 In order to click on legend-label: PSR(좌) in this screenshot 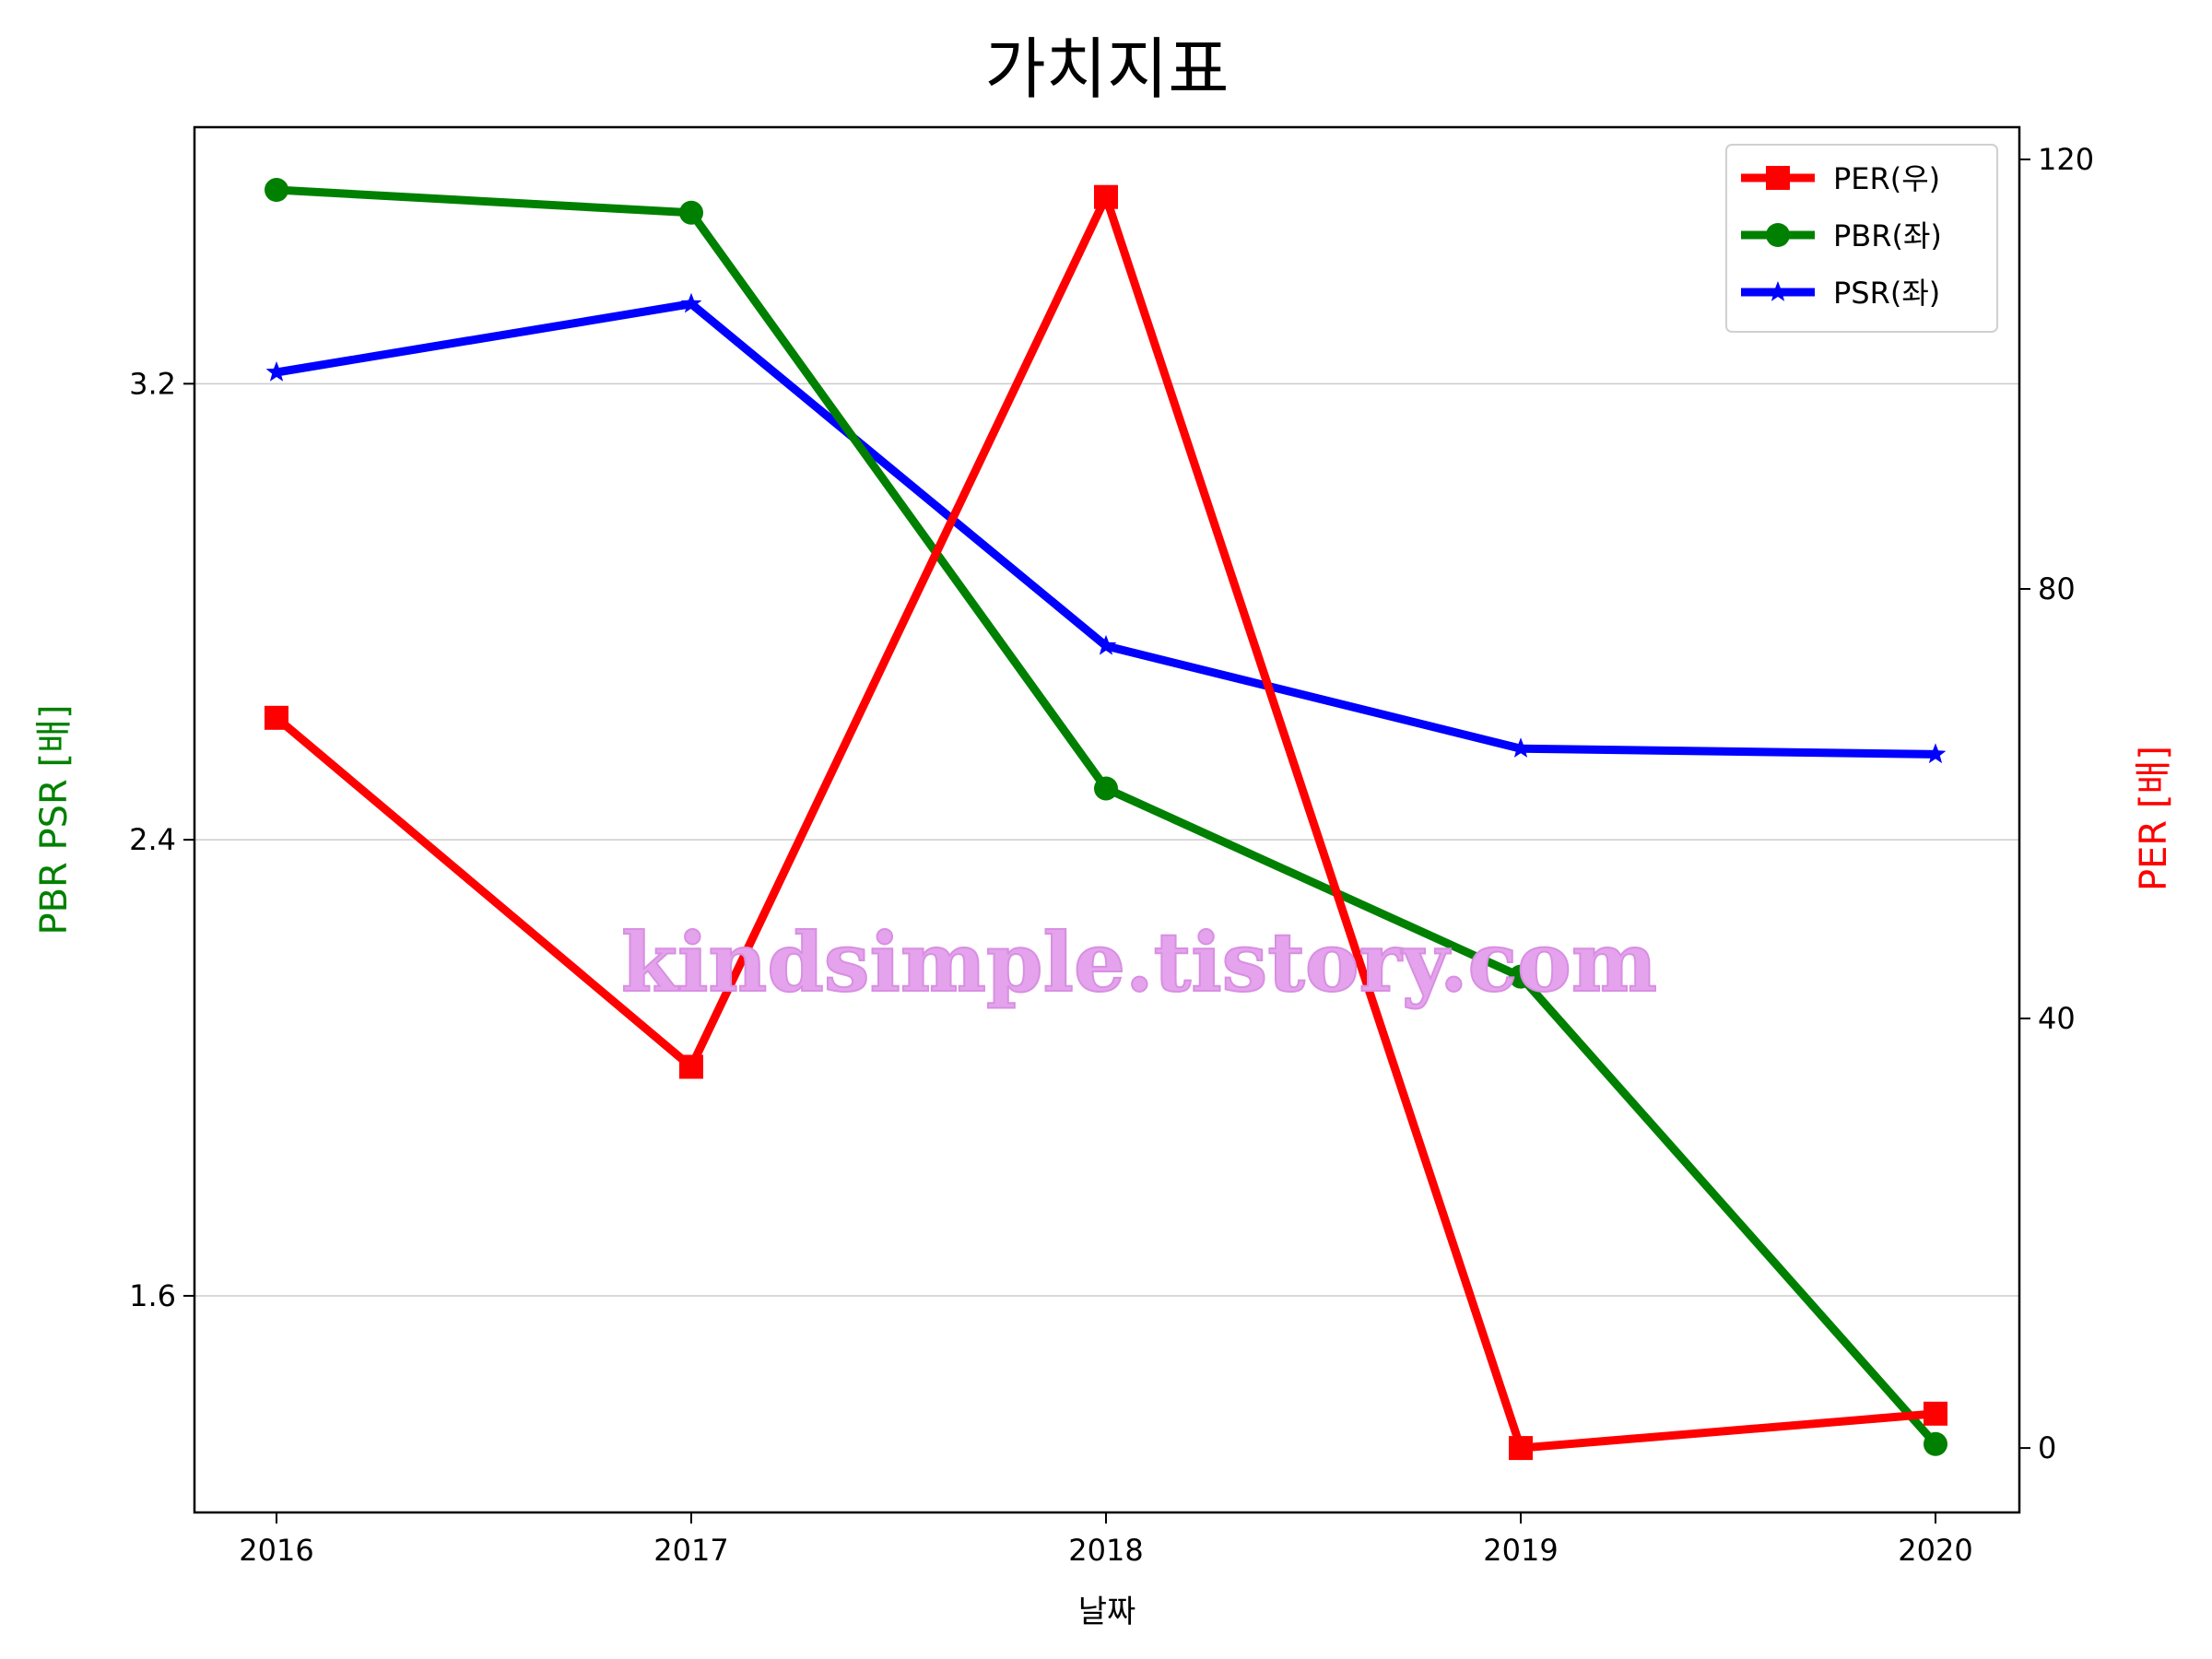, I will do `click(1886, 293)`.